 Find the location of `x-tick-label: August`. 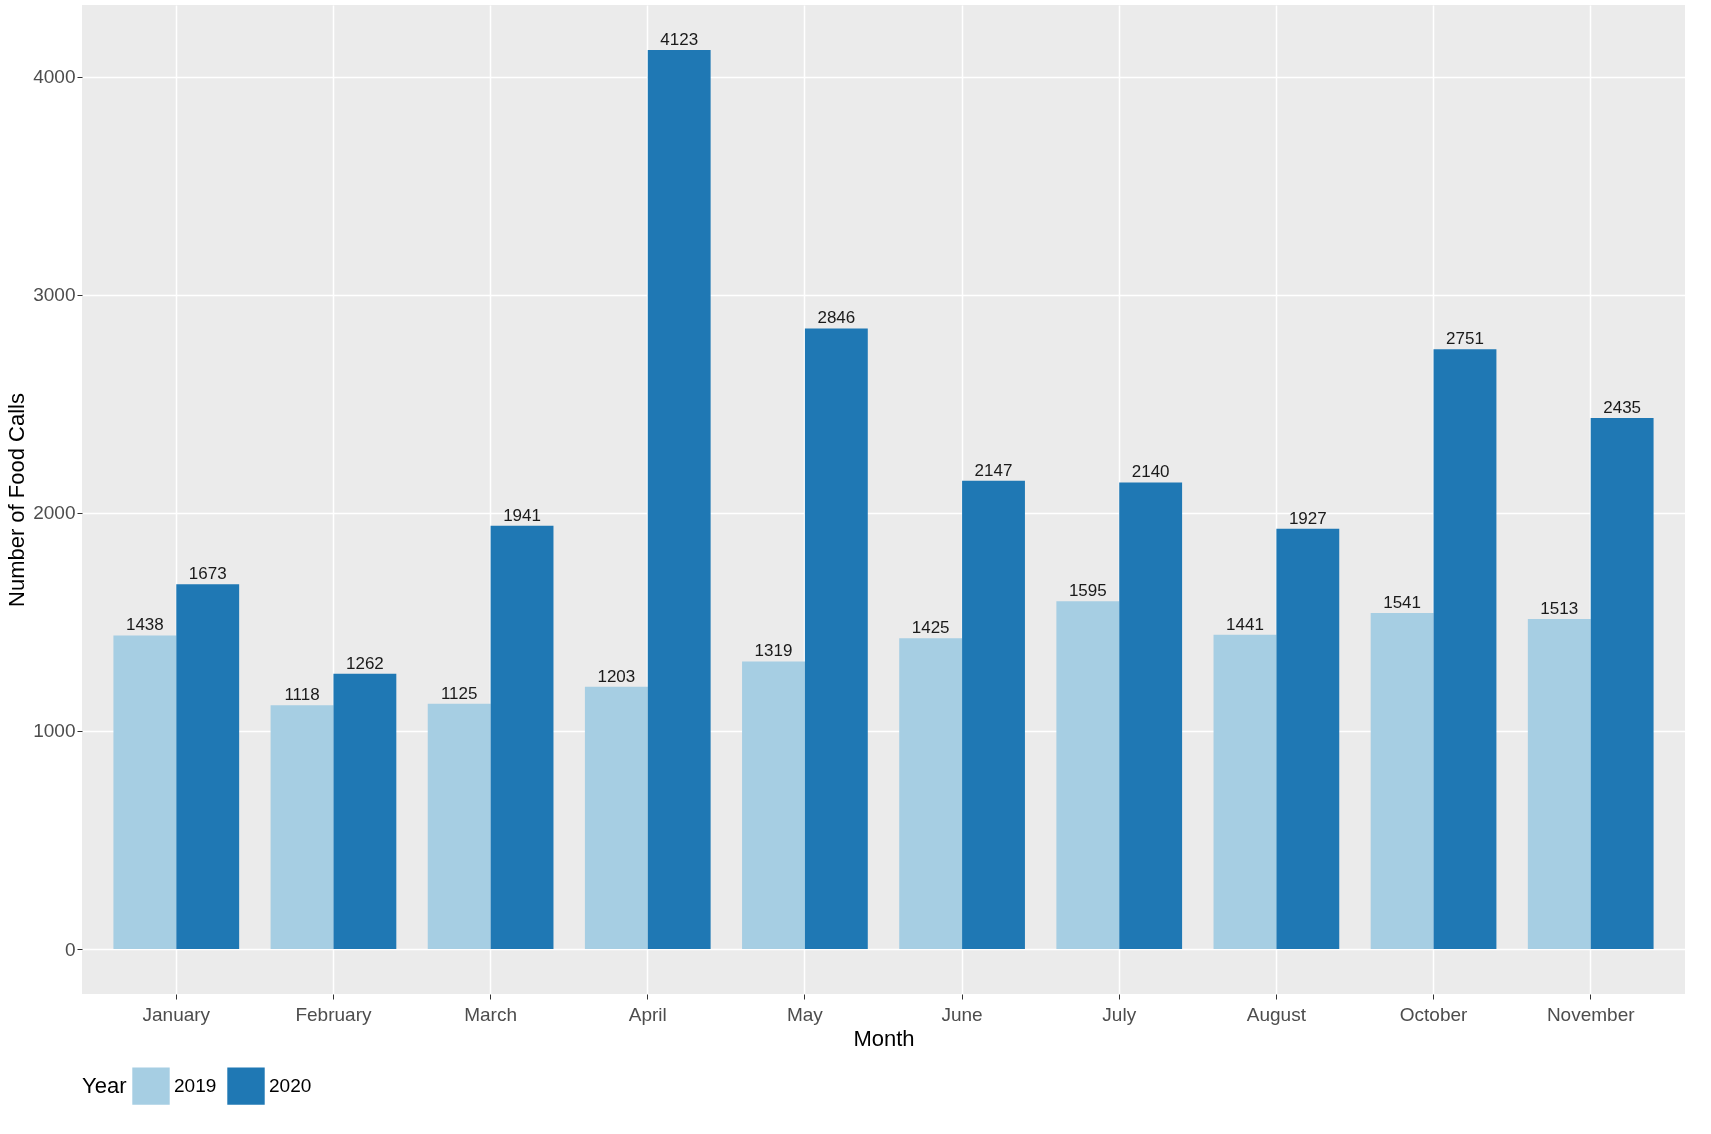

x-tick-label: August is located at coordinates (1276, 1014).